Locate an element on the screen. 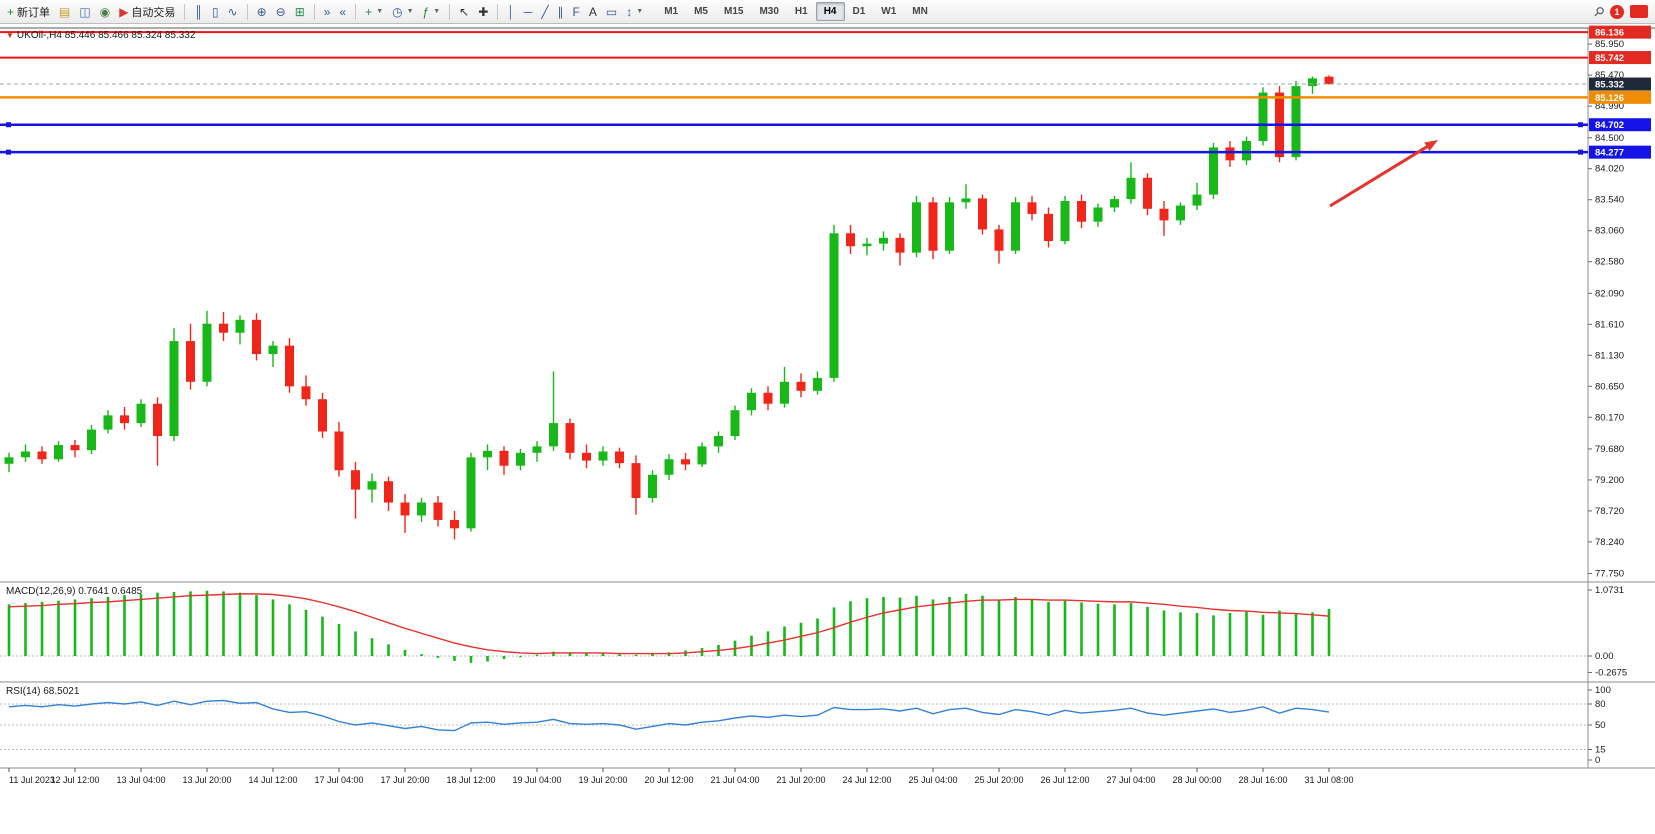 This screenshot has width=1655, height=834. cursor-icon: ↖ is located at coordinates (464, 11).